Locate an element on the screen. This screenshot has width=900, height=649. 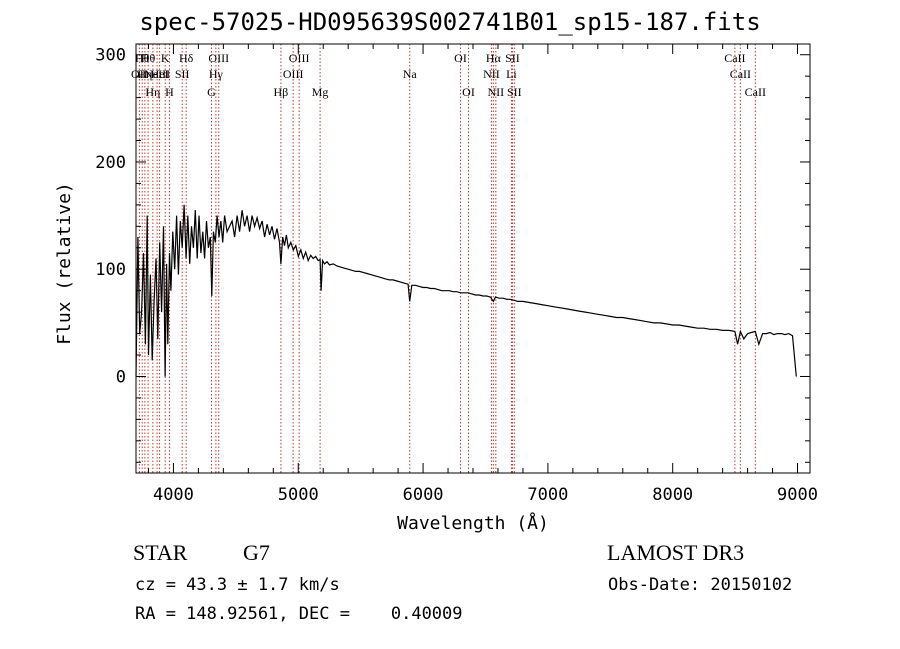
line-marker-label: Hα is located at coordinates (494, 58).